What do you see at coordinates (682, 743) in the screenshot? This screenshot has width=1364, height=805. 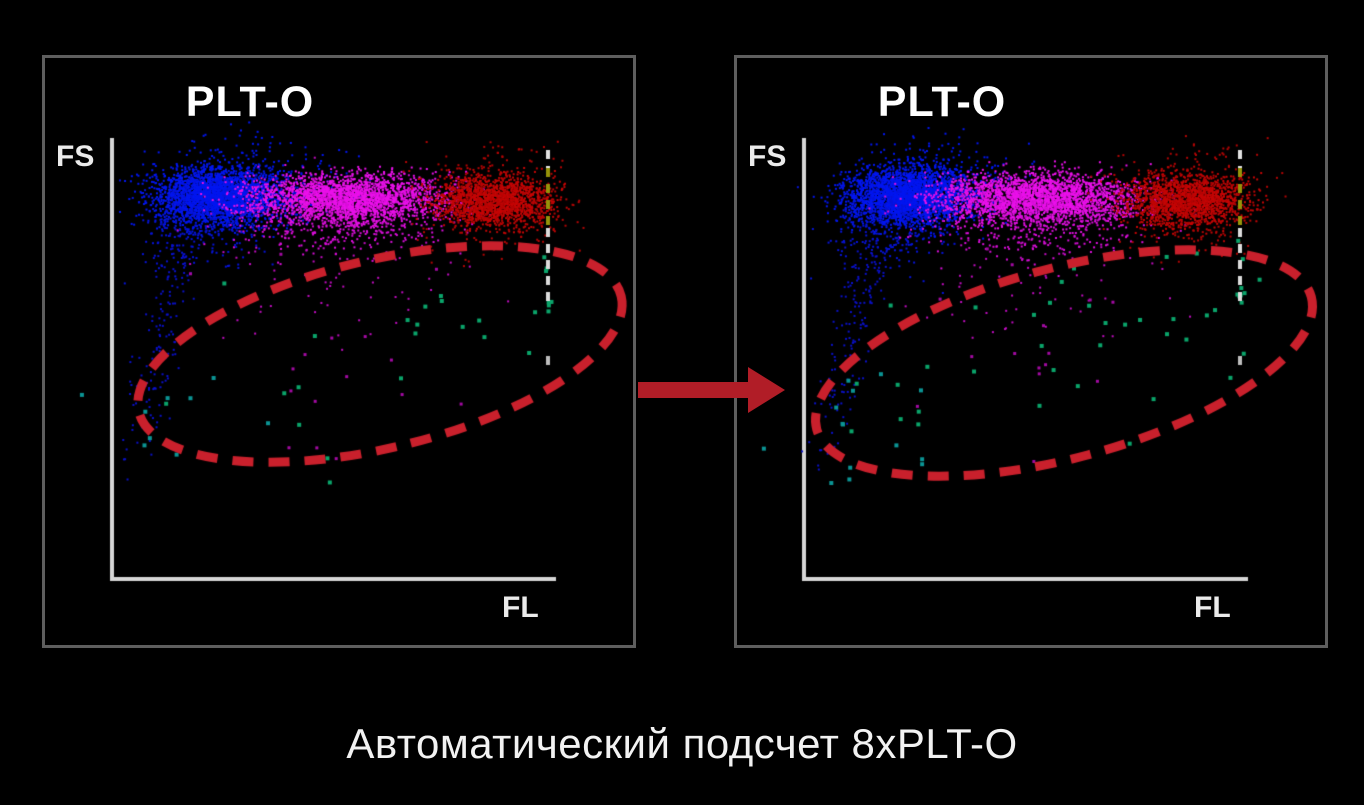 I see `figure-caption: Автоматический подсчет 8хPLT-O` at bounding box center [682, 743].